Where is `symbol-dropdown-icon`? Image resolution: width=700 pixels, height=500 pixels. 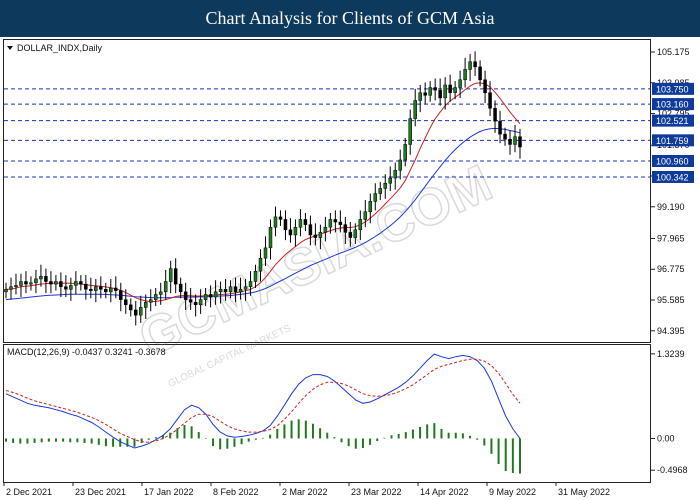
symbol-dropdown-icon is located at coordinates (10, 48).